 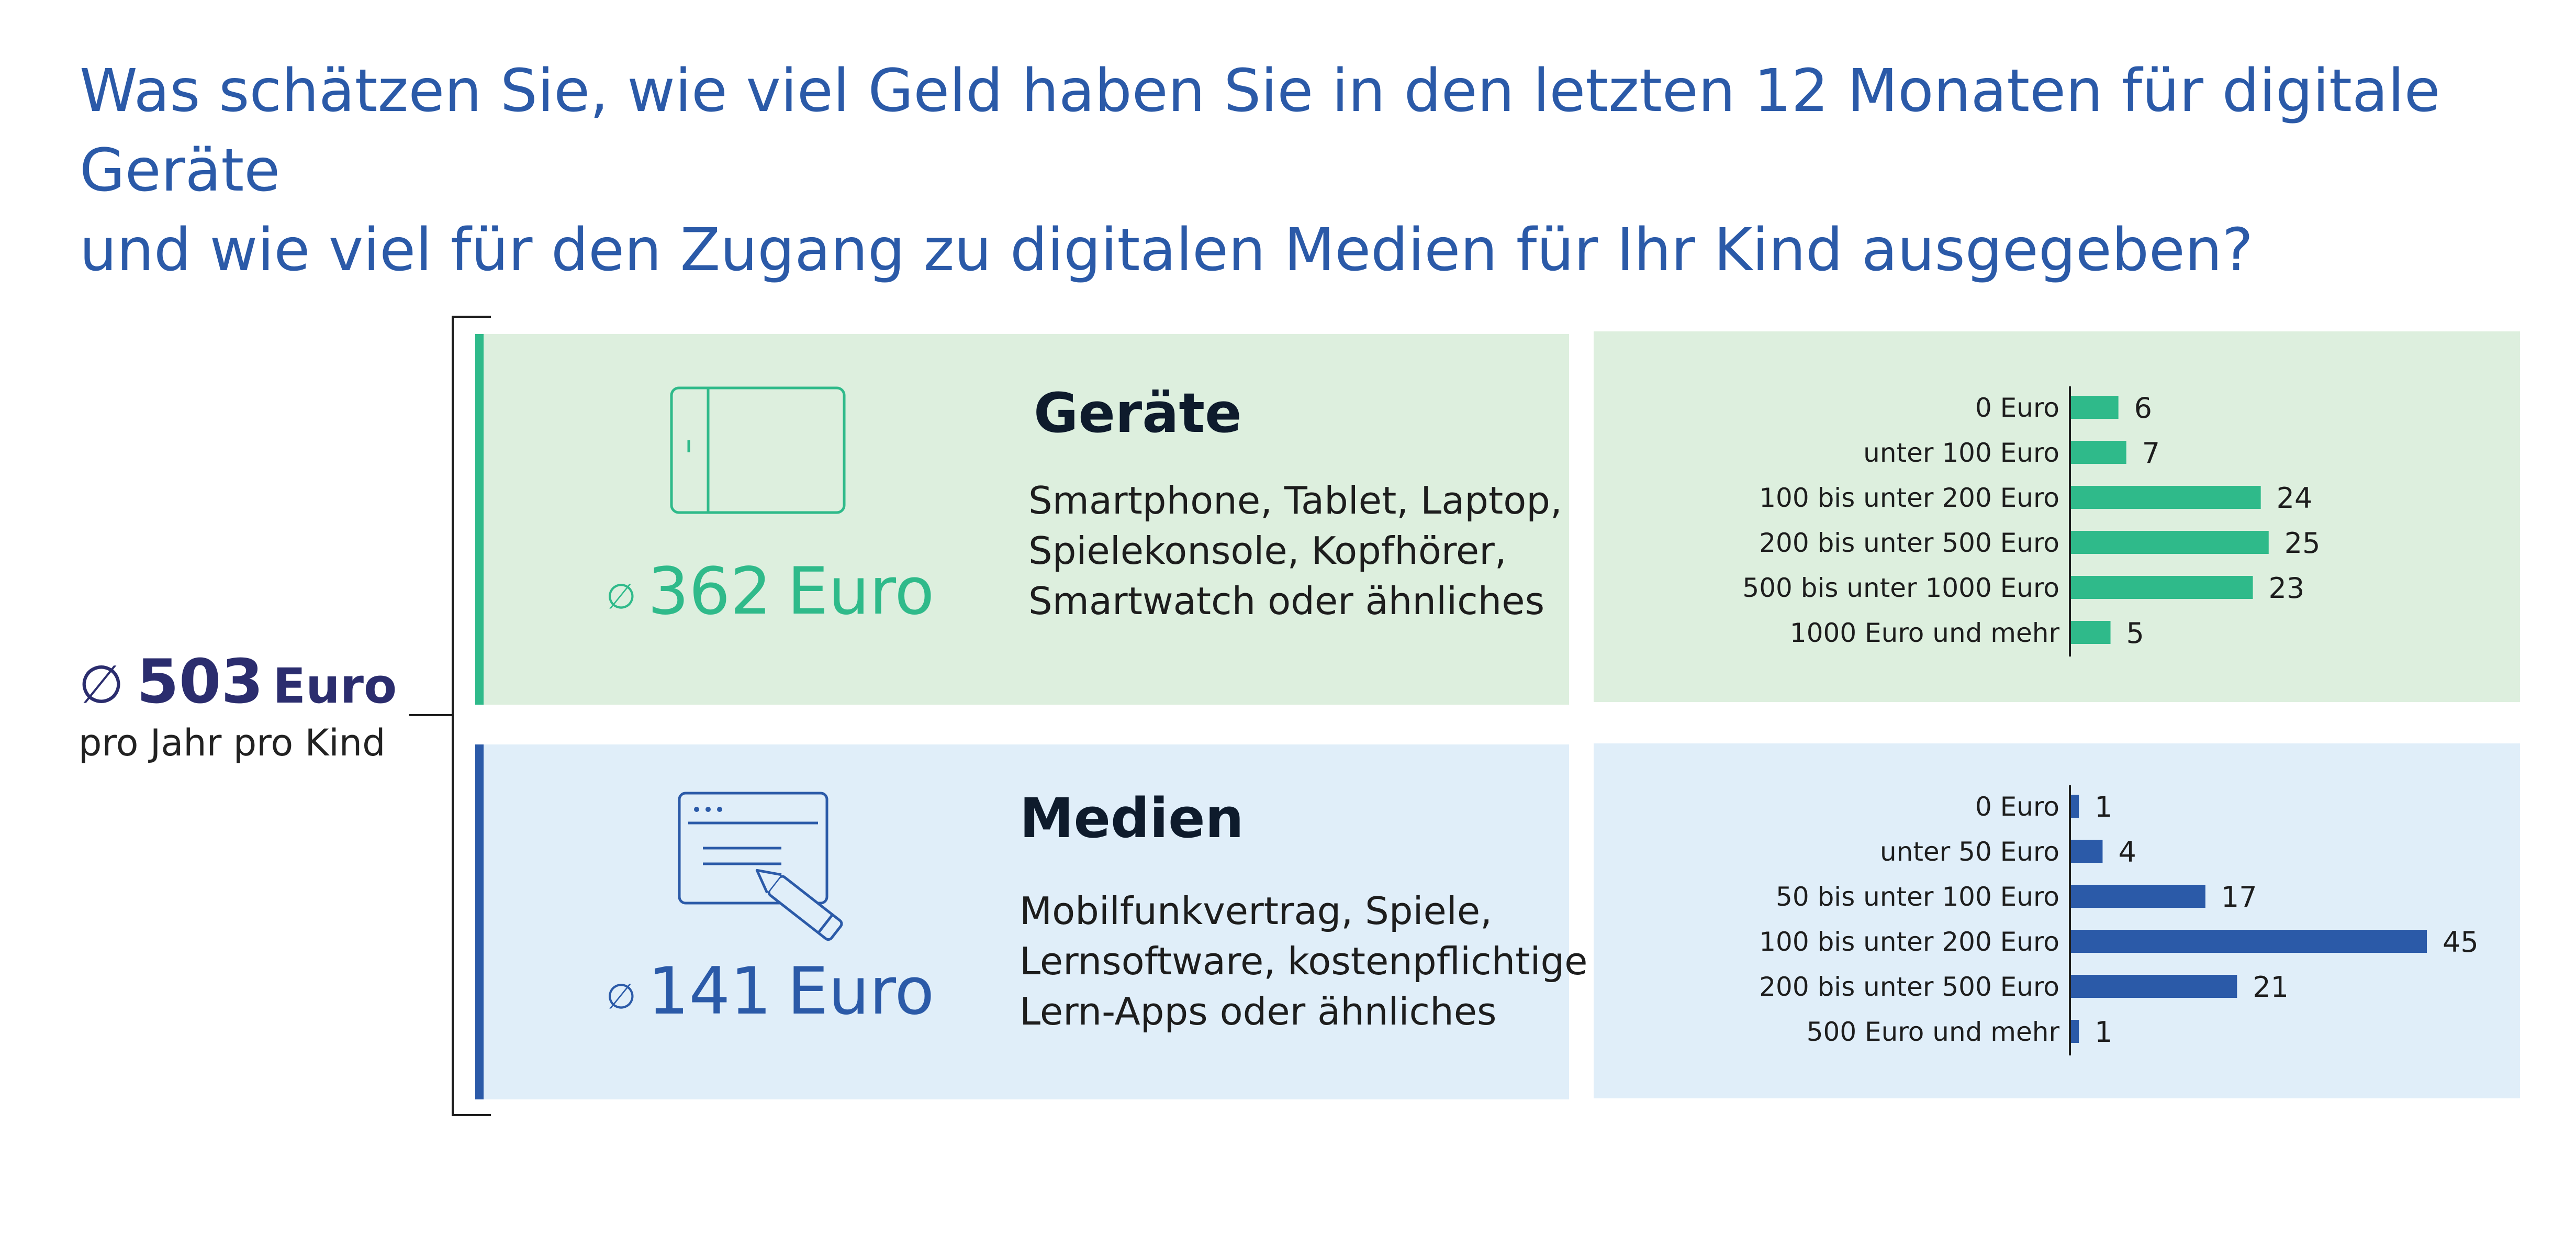 What do you see at coordinates (450, 716) in the screenshot?
I see `summary-bracket` at bounding box center [450, 716].